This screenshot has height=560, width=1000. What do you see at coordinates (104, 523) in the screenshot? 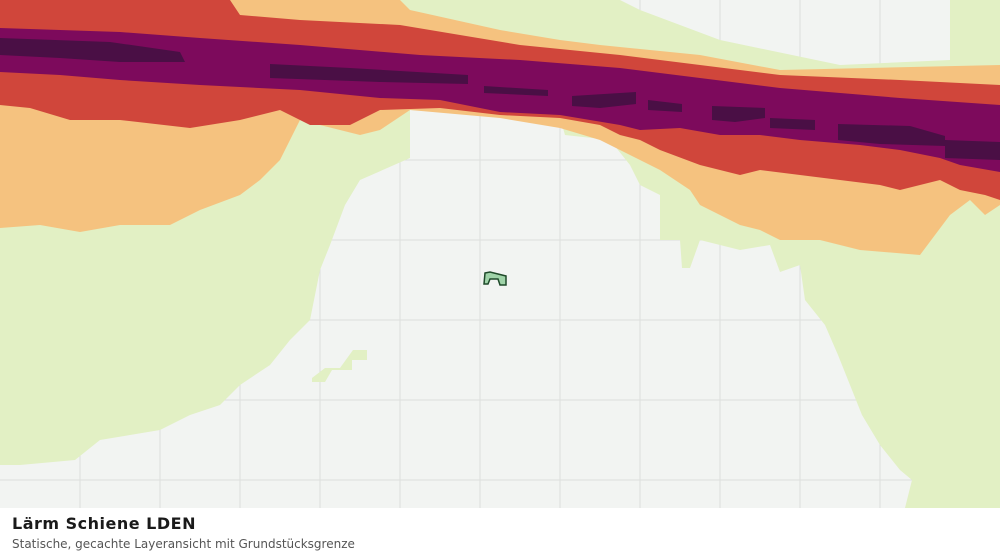
I see `layer-title: Lärm Schiene LDEN` at bounding box center [104, 523].